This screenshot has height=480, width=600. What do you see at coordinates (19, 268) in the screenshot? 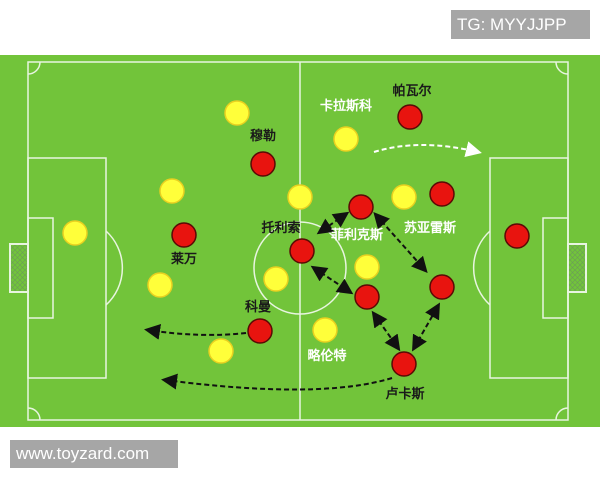
I see `left-goal` at bounding box center [19, 268].